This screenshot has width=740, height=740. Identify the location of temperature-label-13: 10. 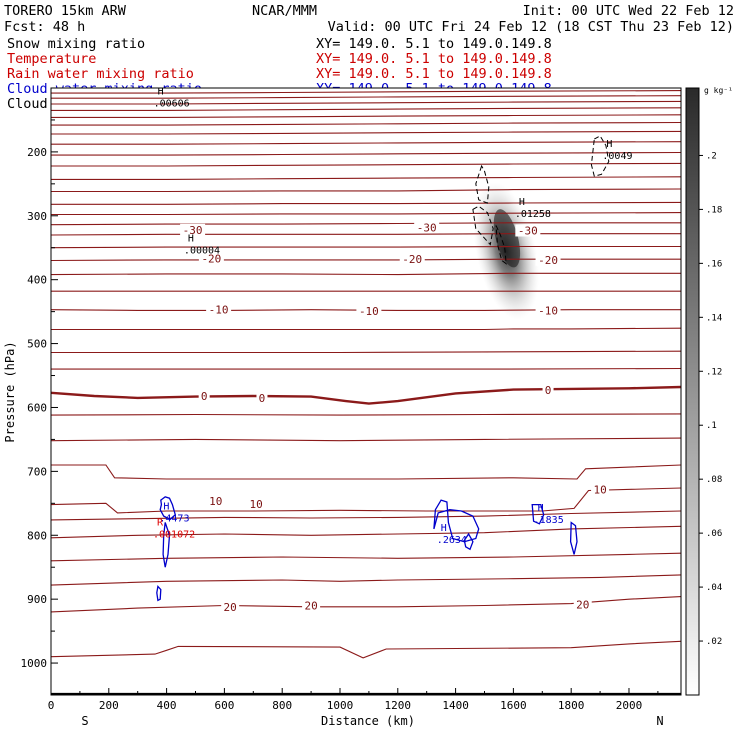
(256, 504).